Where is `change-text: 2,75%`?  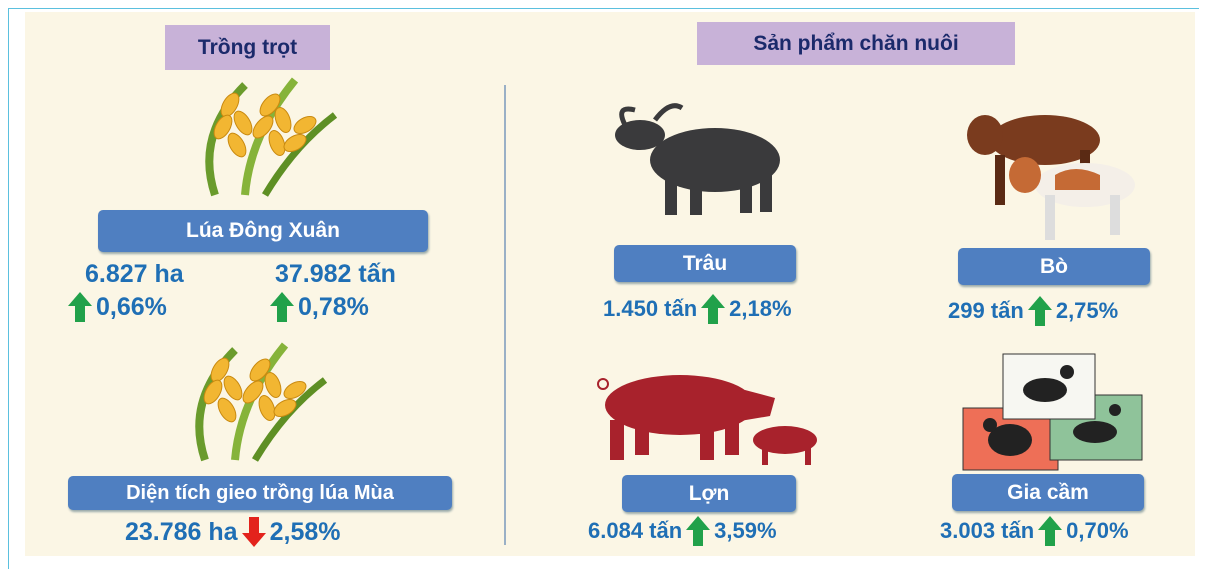 change-text: 2,75% is located at coordinates (1087, 310).